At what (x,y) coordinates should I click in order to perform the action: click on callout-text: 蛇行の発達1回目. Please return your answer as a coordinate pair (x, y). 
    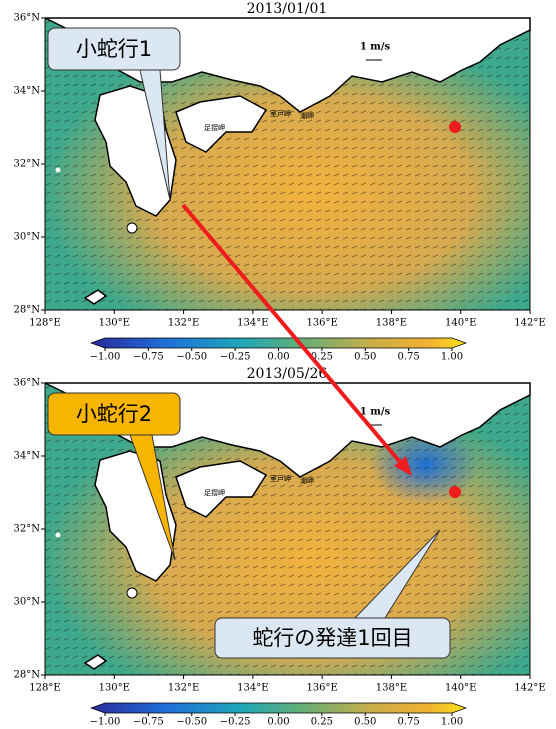
    Looking at the image, I should click on (332, 638).